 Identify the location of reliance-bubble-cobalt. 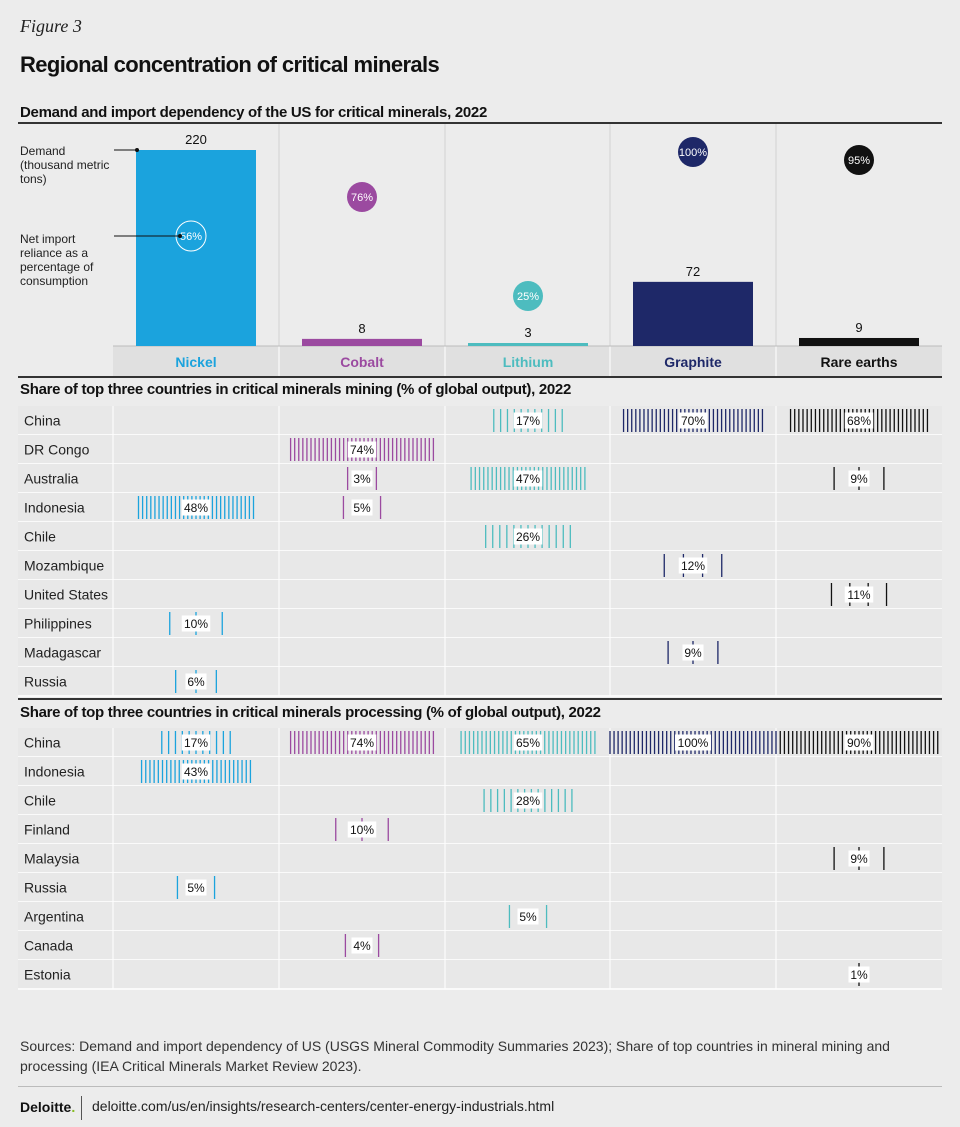
(362, 197).